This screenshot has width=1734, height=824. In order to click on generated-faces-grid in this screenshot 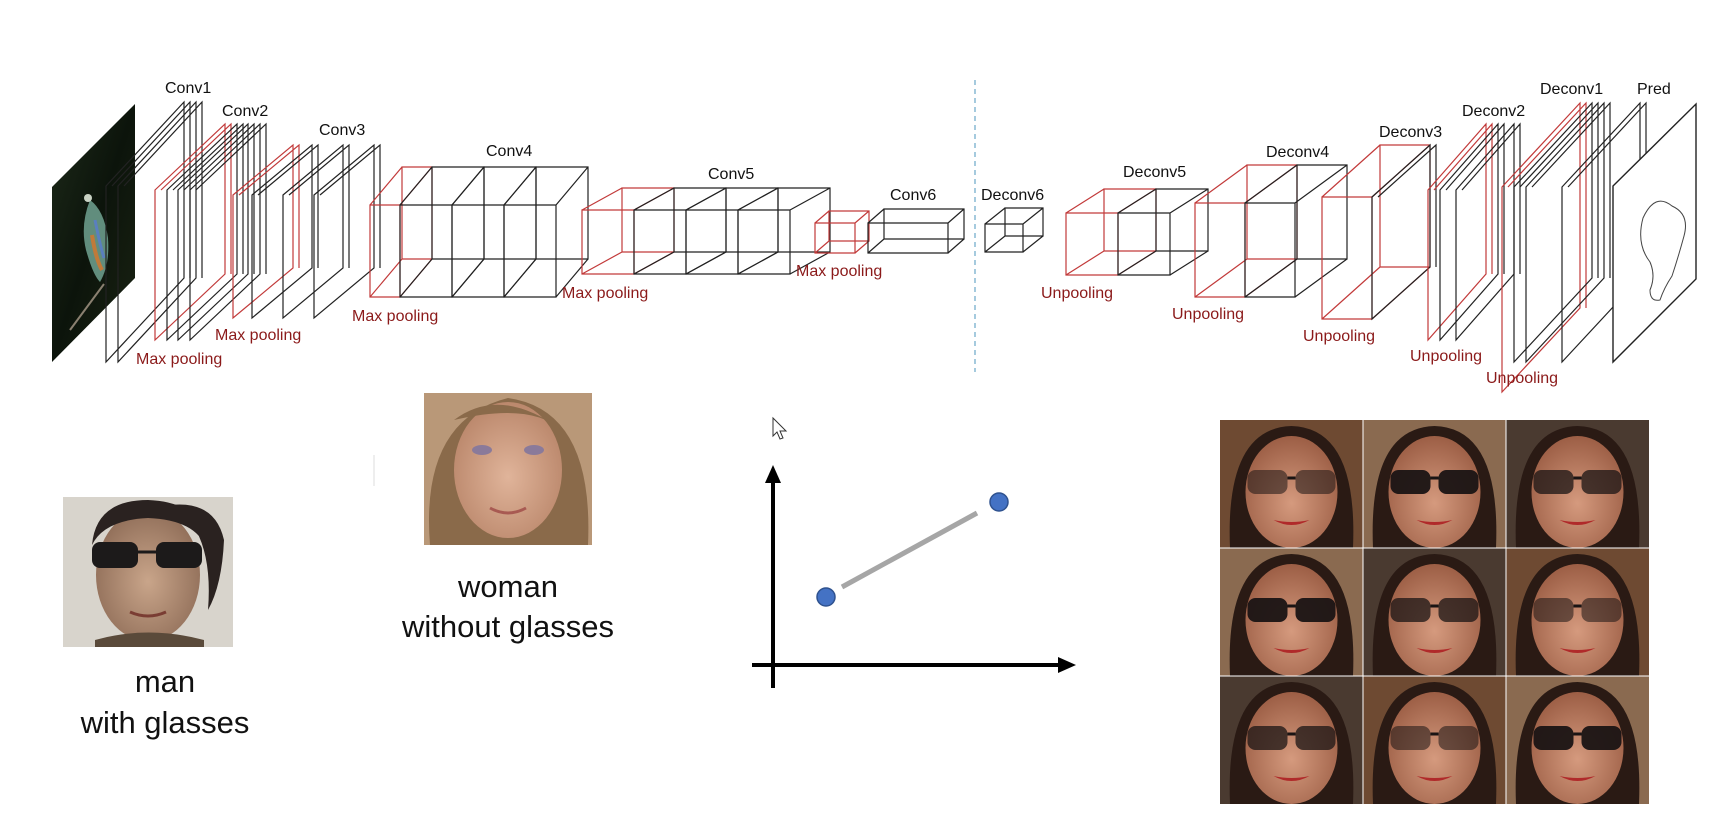, I will do `click(1434, 612)`.